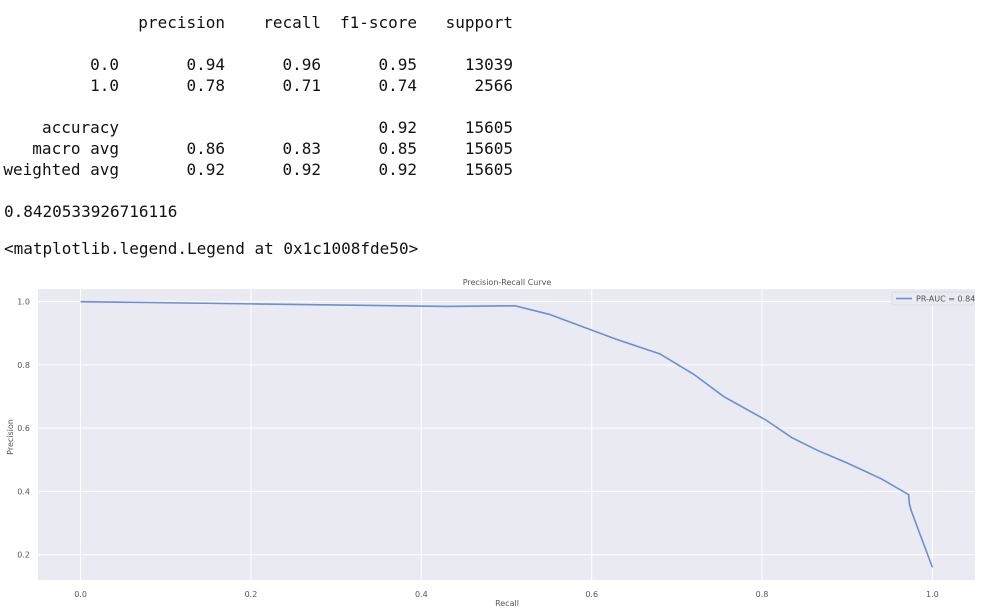 The width and height of the screenshot is (1005, 615). What do you see at coordinates (397, 85) in the screenshot?
I see `cell: 0.74` at bounding box center [397, 85].